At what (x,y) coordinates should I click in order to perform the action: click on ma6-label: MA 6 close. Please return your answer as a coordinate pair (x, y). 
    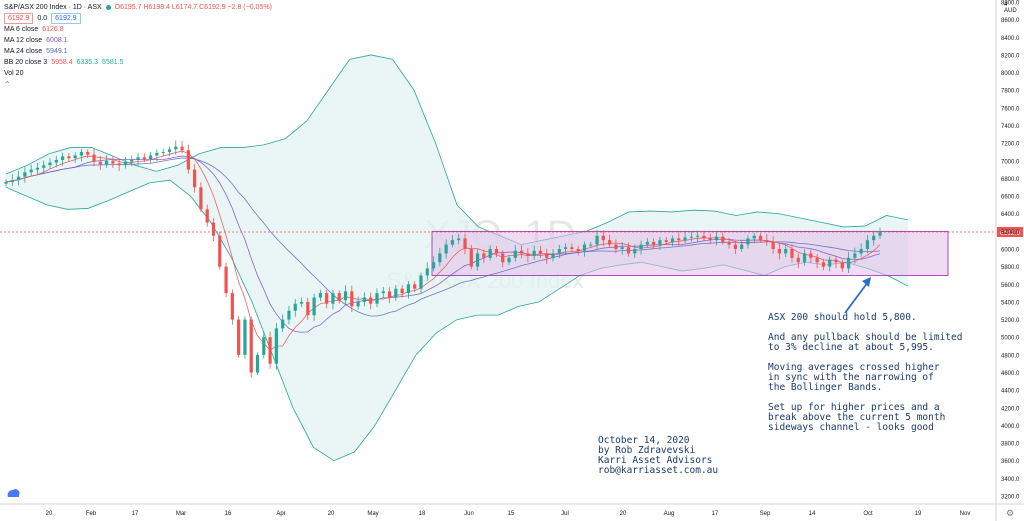
    Looking at the image, I should click on (21, 29).